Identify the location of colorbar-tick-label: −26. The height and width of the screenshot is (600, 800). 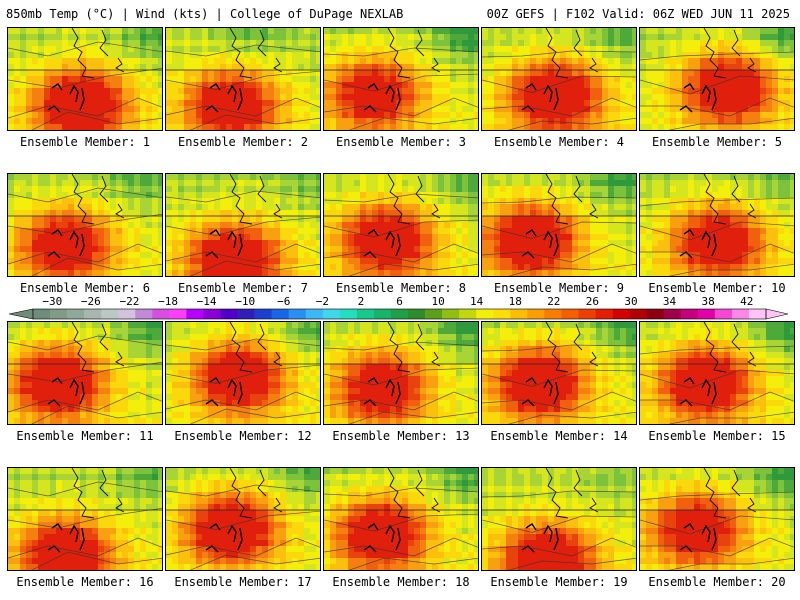
(90, 301).